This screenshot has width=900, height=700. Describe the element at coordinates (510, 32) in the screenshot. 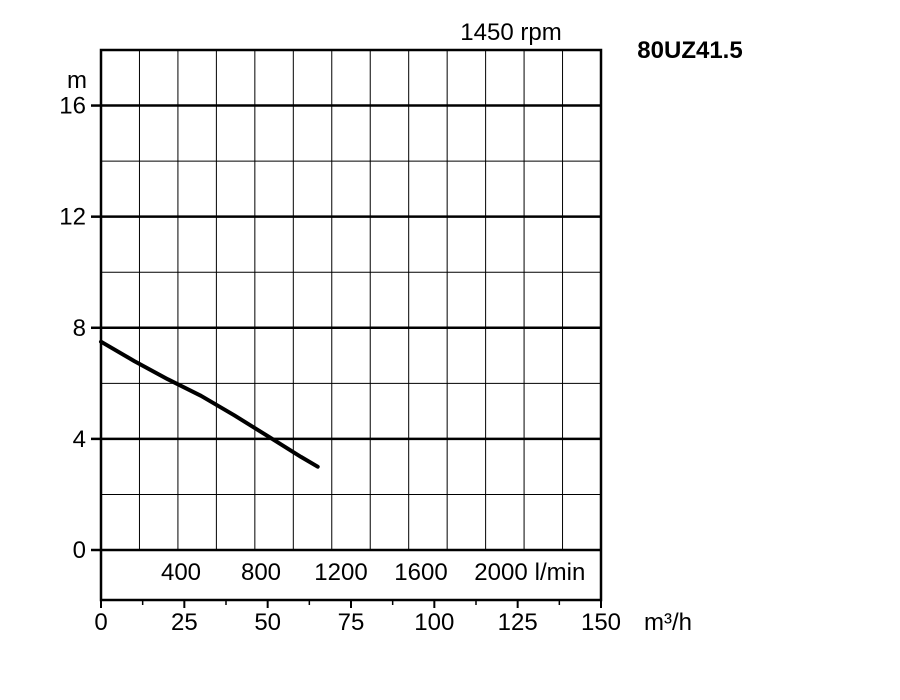

I see `speed-label: 1450 rpm` at that location.